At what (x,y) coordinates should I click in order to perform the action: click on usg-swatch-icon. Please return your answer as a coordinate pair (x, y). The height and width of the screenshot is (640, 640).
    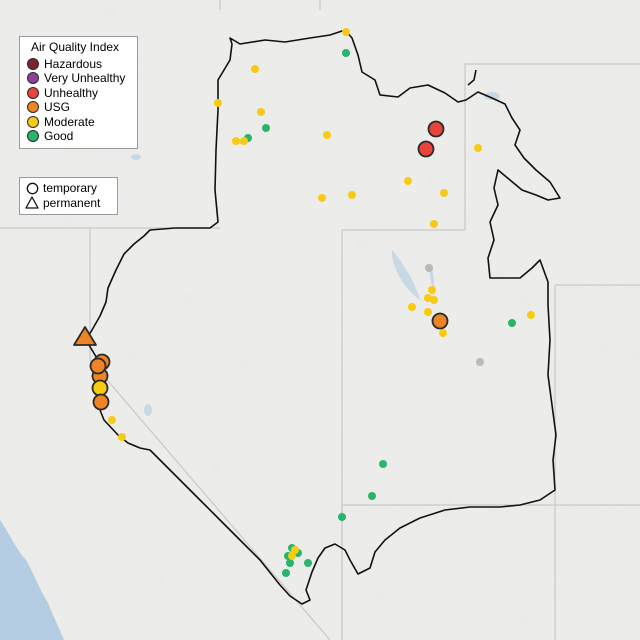
    Looking at the image, I should click on (33, 107).